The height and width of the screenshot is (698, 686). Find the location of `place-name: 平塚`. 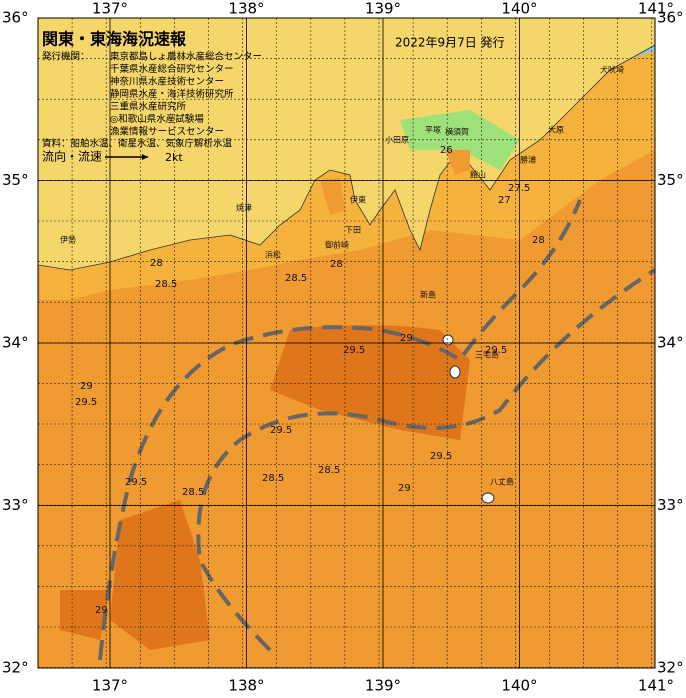

place-name: 平塚 is located at coordinates (433, 130).